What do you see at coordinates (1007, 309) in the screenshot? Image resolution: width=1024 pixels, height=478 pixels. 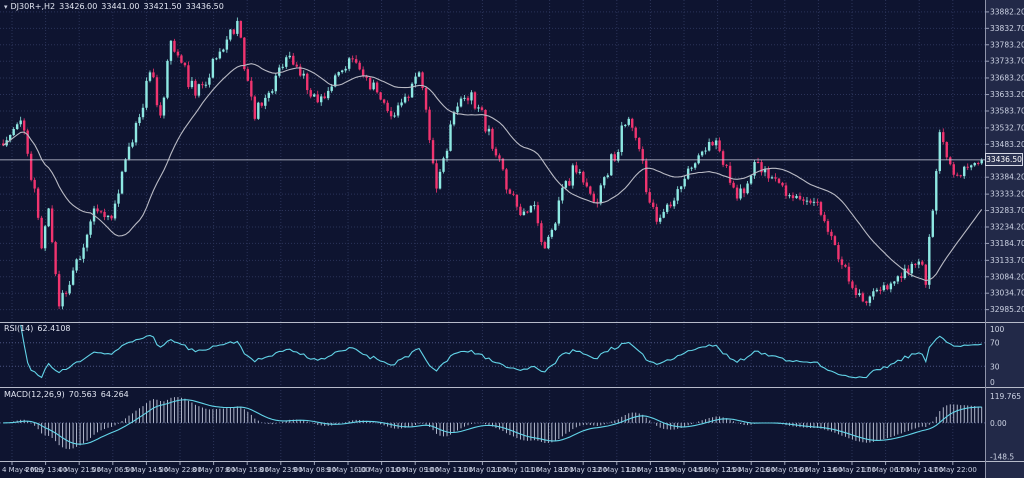 I see `svg-text: 32985.20` at bounding box center [1007, 309].